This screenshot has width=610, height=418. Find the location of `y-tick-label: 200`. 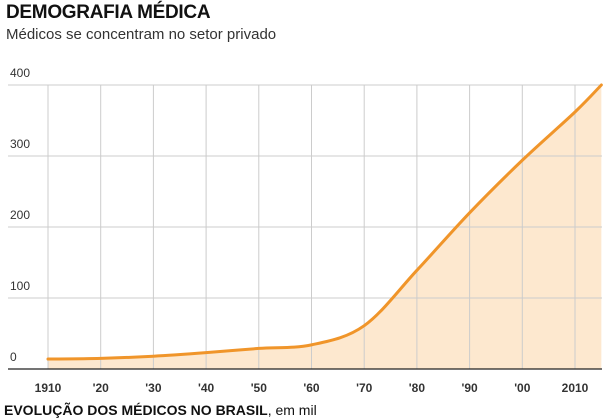

y-tick-label: 200 is located at coordinates (20, 215).